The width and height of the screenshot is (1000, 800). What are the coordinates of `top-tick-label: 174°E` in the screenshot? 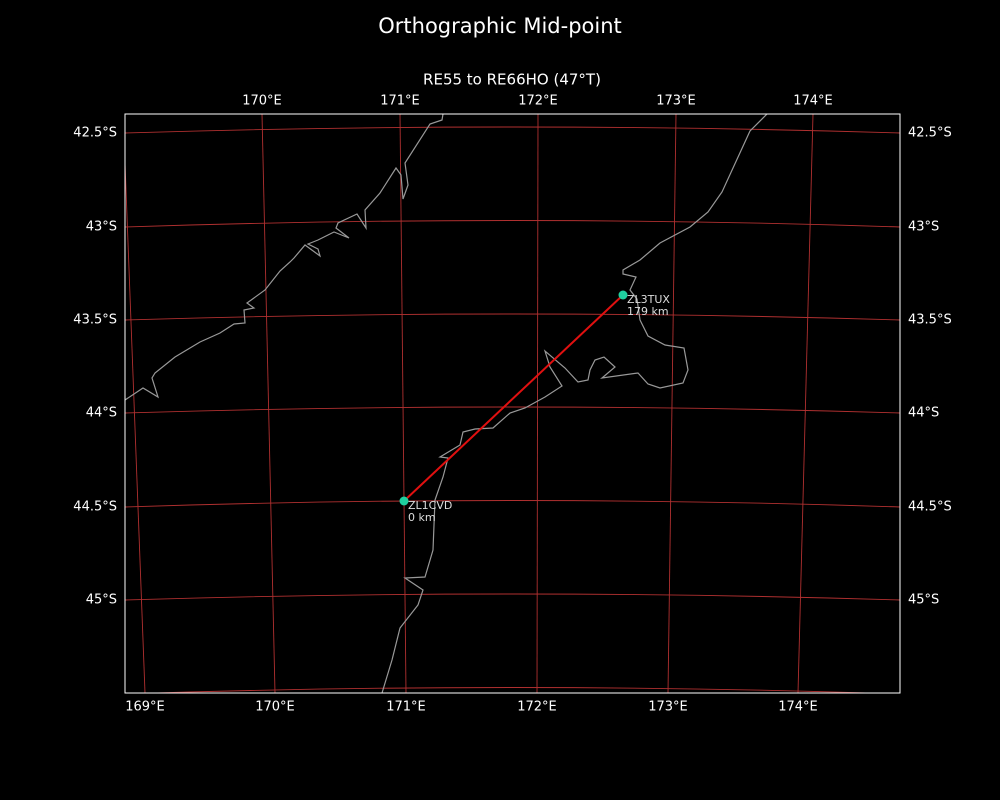 It's located at (813, 101).